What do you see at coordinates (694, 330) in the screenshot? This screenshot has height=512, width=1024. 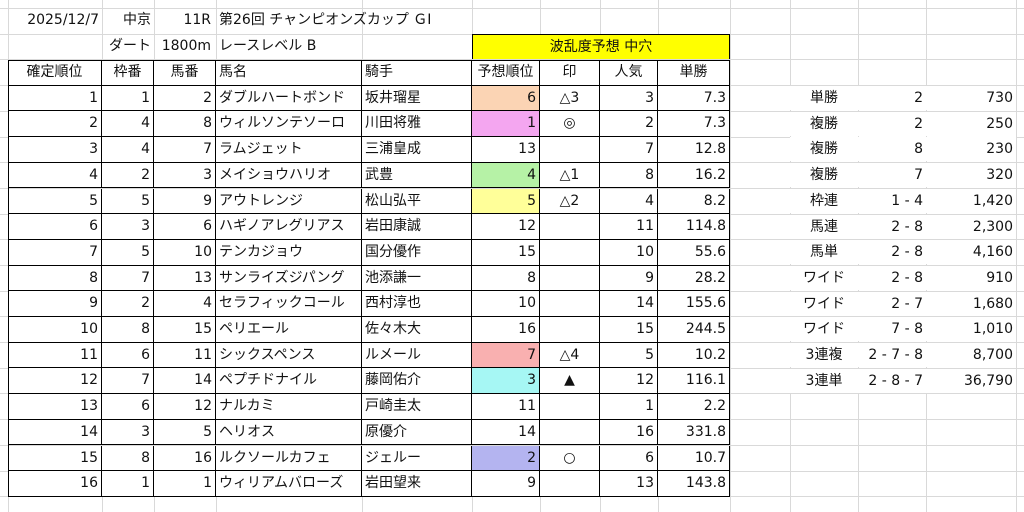 I see `cell-odds: 244.5` at bounding box center [694, 330].